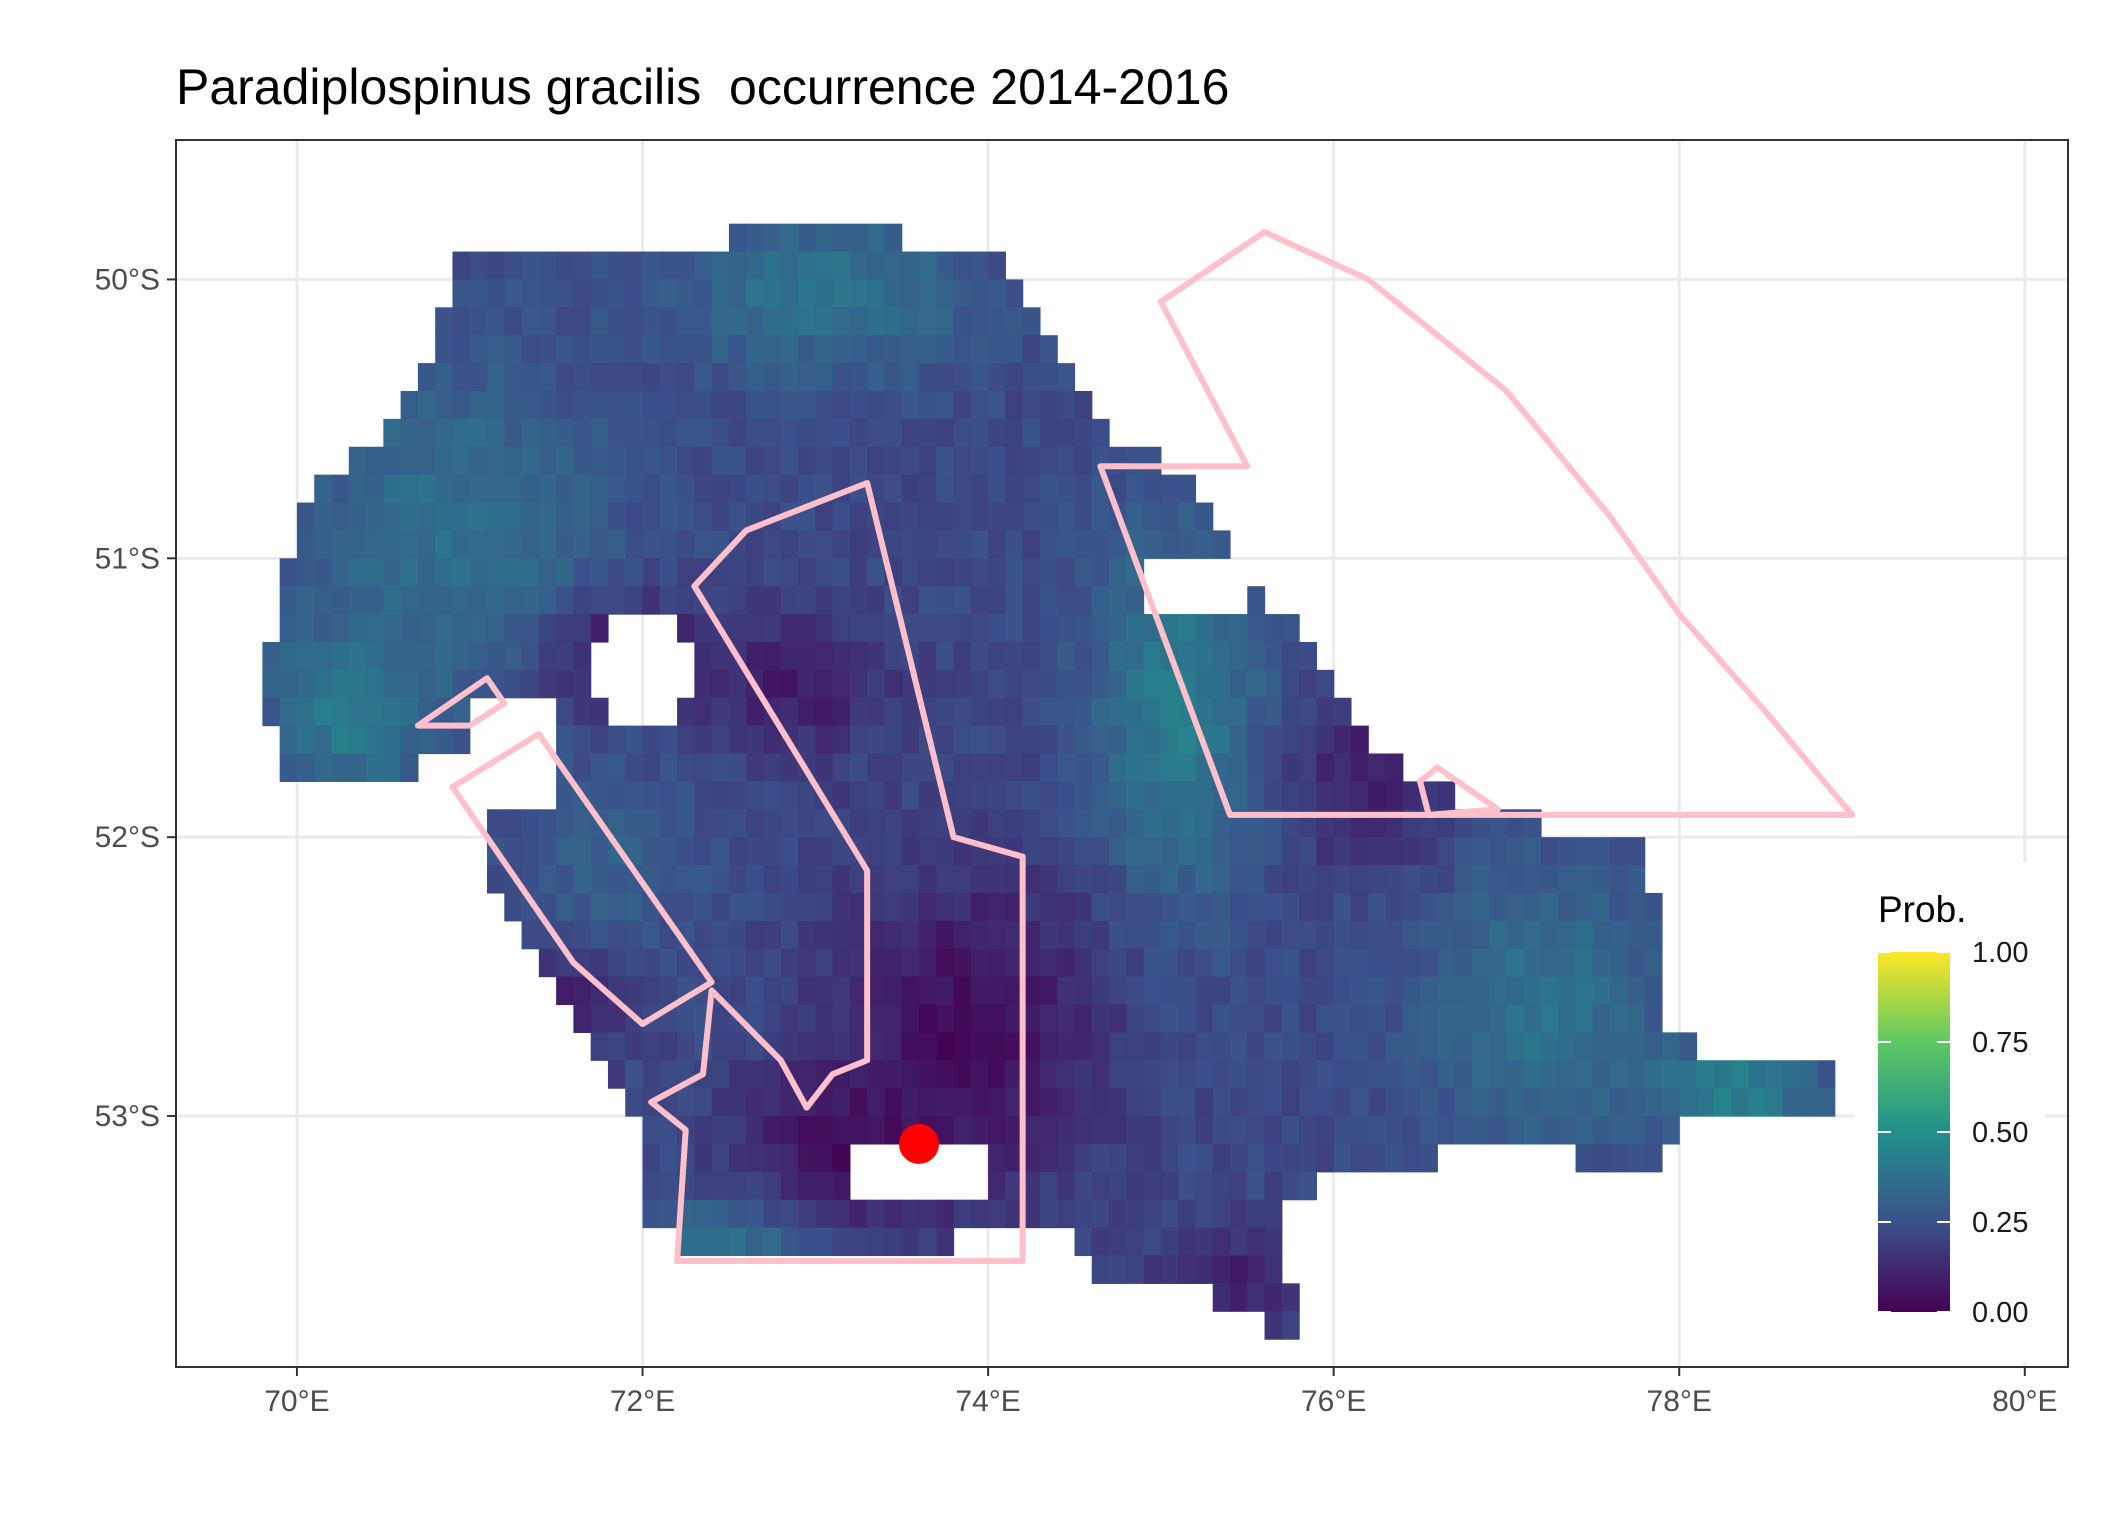 This screenshot has width=2125, height=1535. Describe the element at coordinates (127, 279) in the screenshot. I see `y-tick-label: 50°S` at that location.